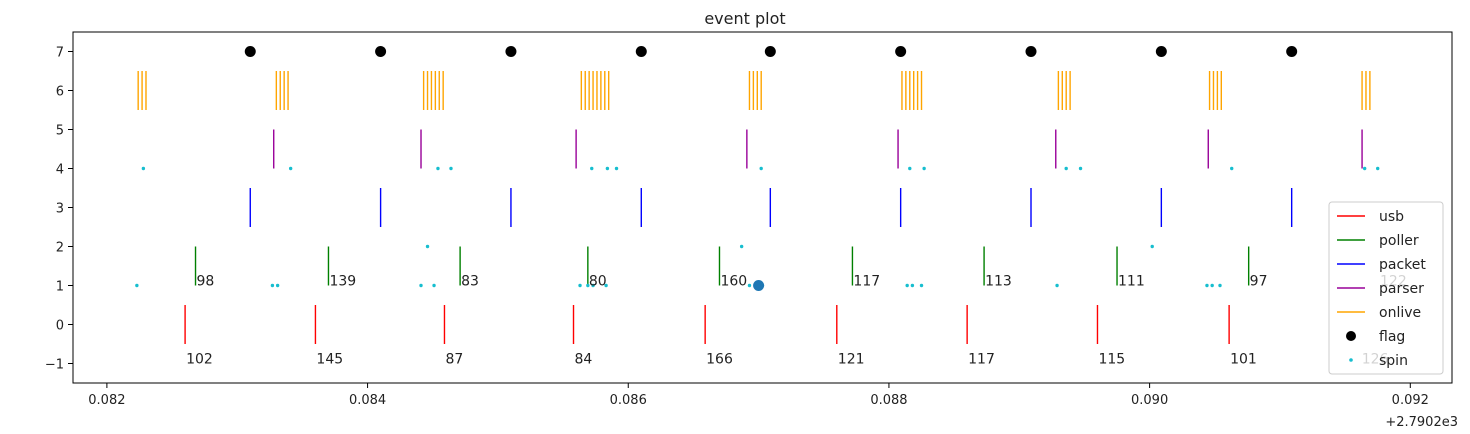  What do you see at coordinates (454, 360) in the screenshot?
I see `count-label: 87` at bounding box center [454, 360].